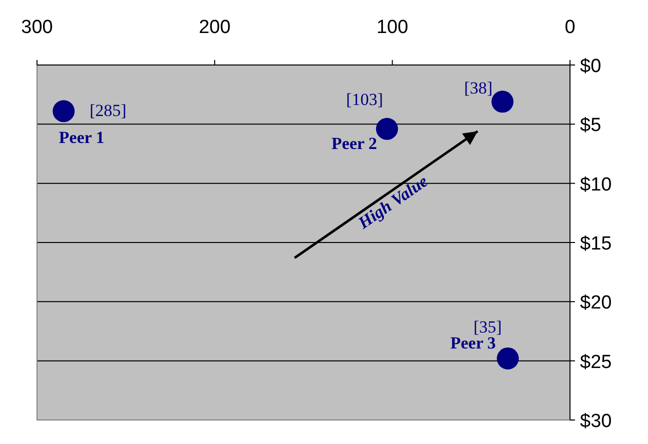  Describe the element at coordinates (596, 185) in the screenshot. I see `y-tick-label: $10` at that location.